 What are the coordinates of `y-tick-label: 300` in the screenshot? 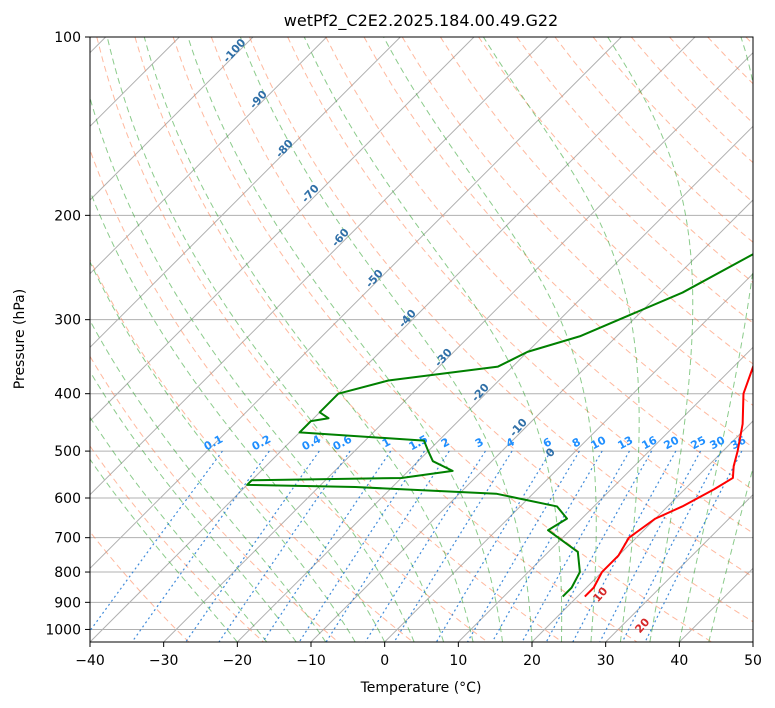 It's located at (67, 321).